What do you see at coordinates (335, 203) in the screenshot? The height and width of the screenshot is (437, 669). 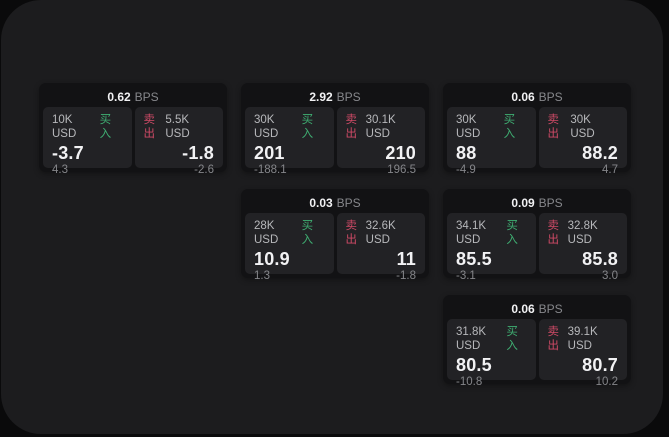 I see `bps-header: 0.03 BPS` at bounding box center [335, 203].